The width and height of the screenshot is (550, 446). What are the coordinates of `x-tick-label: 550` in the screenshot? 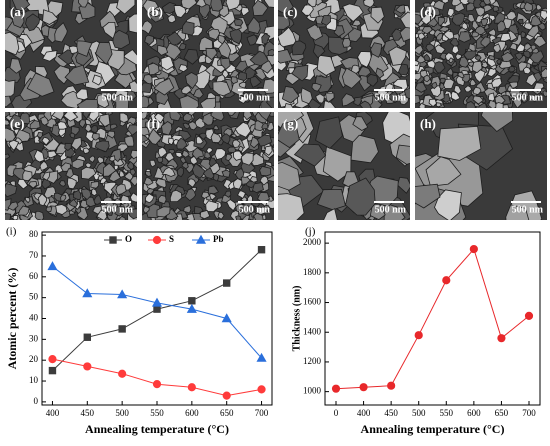 It's located at (157, 413).